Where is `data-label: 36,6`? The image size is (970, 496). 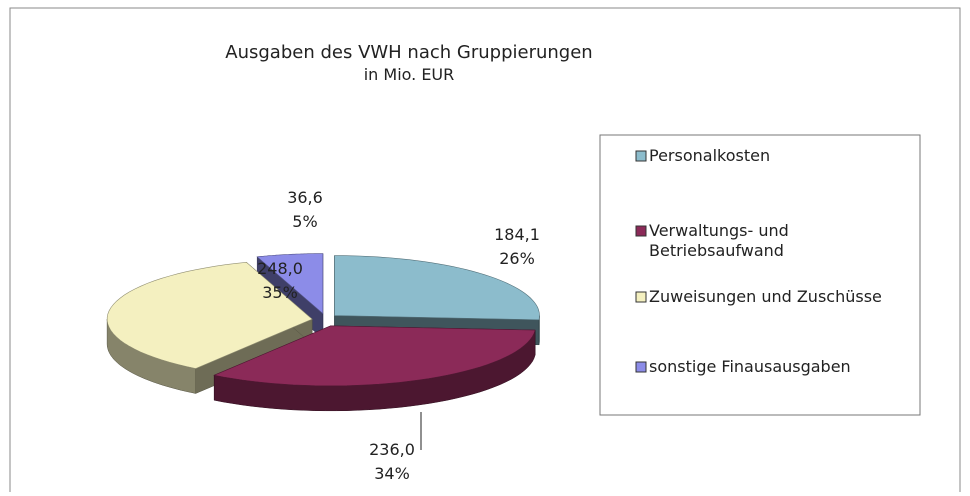
data-label: 36,6 is located at coordinates (305, 197).